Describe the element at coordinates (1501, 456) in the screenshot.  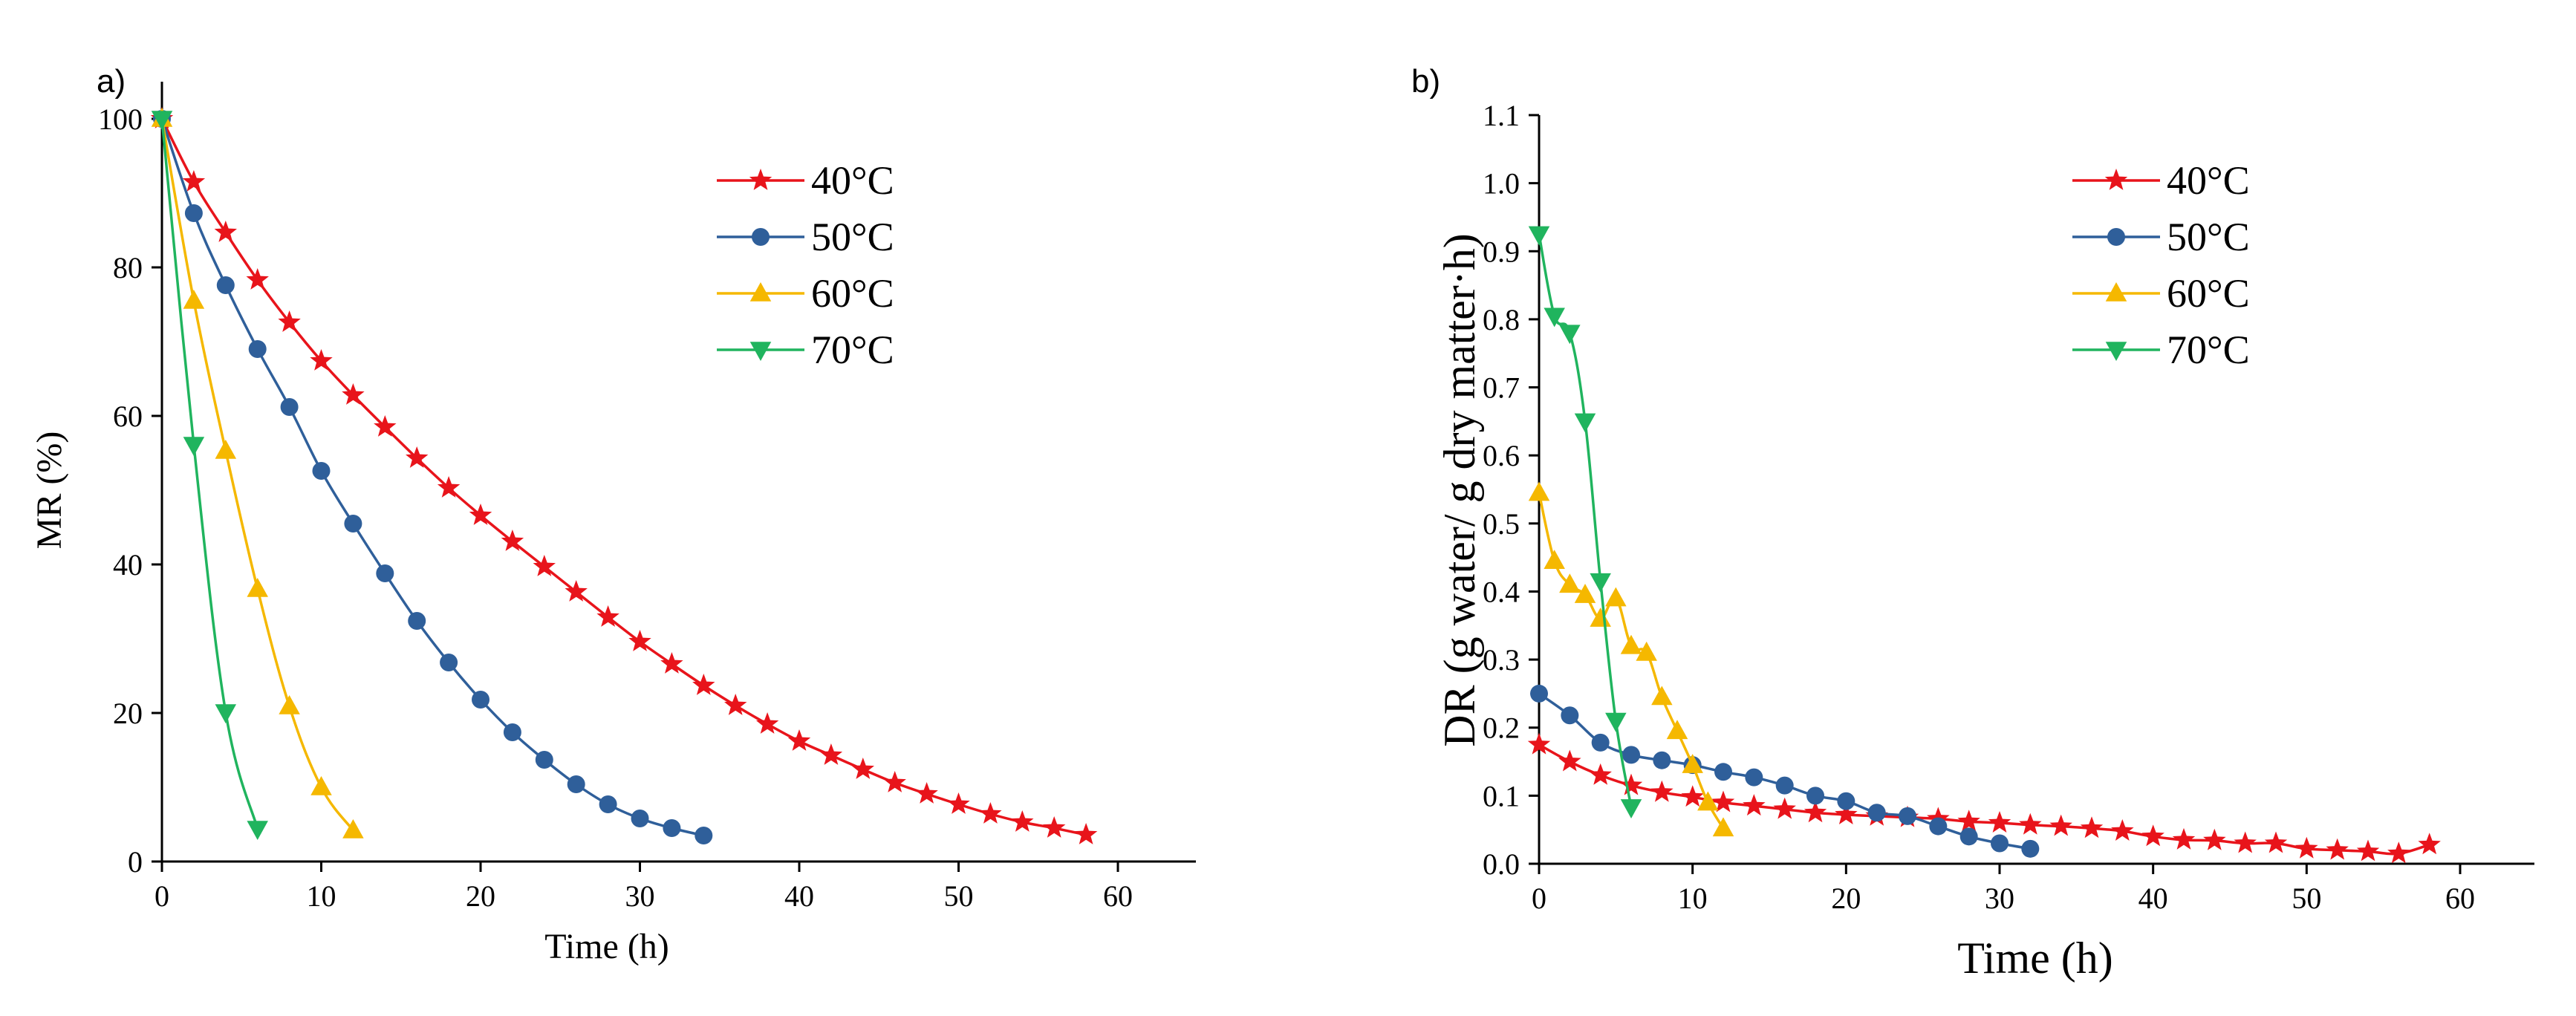
I see `panel-b-y-tick-label: 0.6` at that location.